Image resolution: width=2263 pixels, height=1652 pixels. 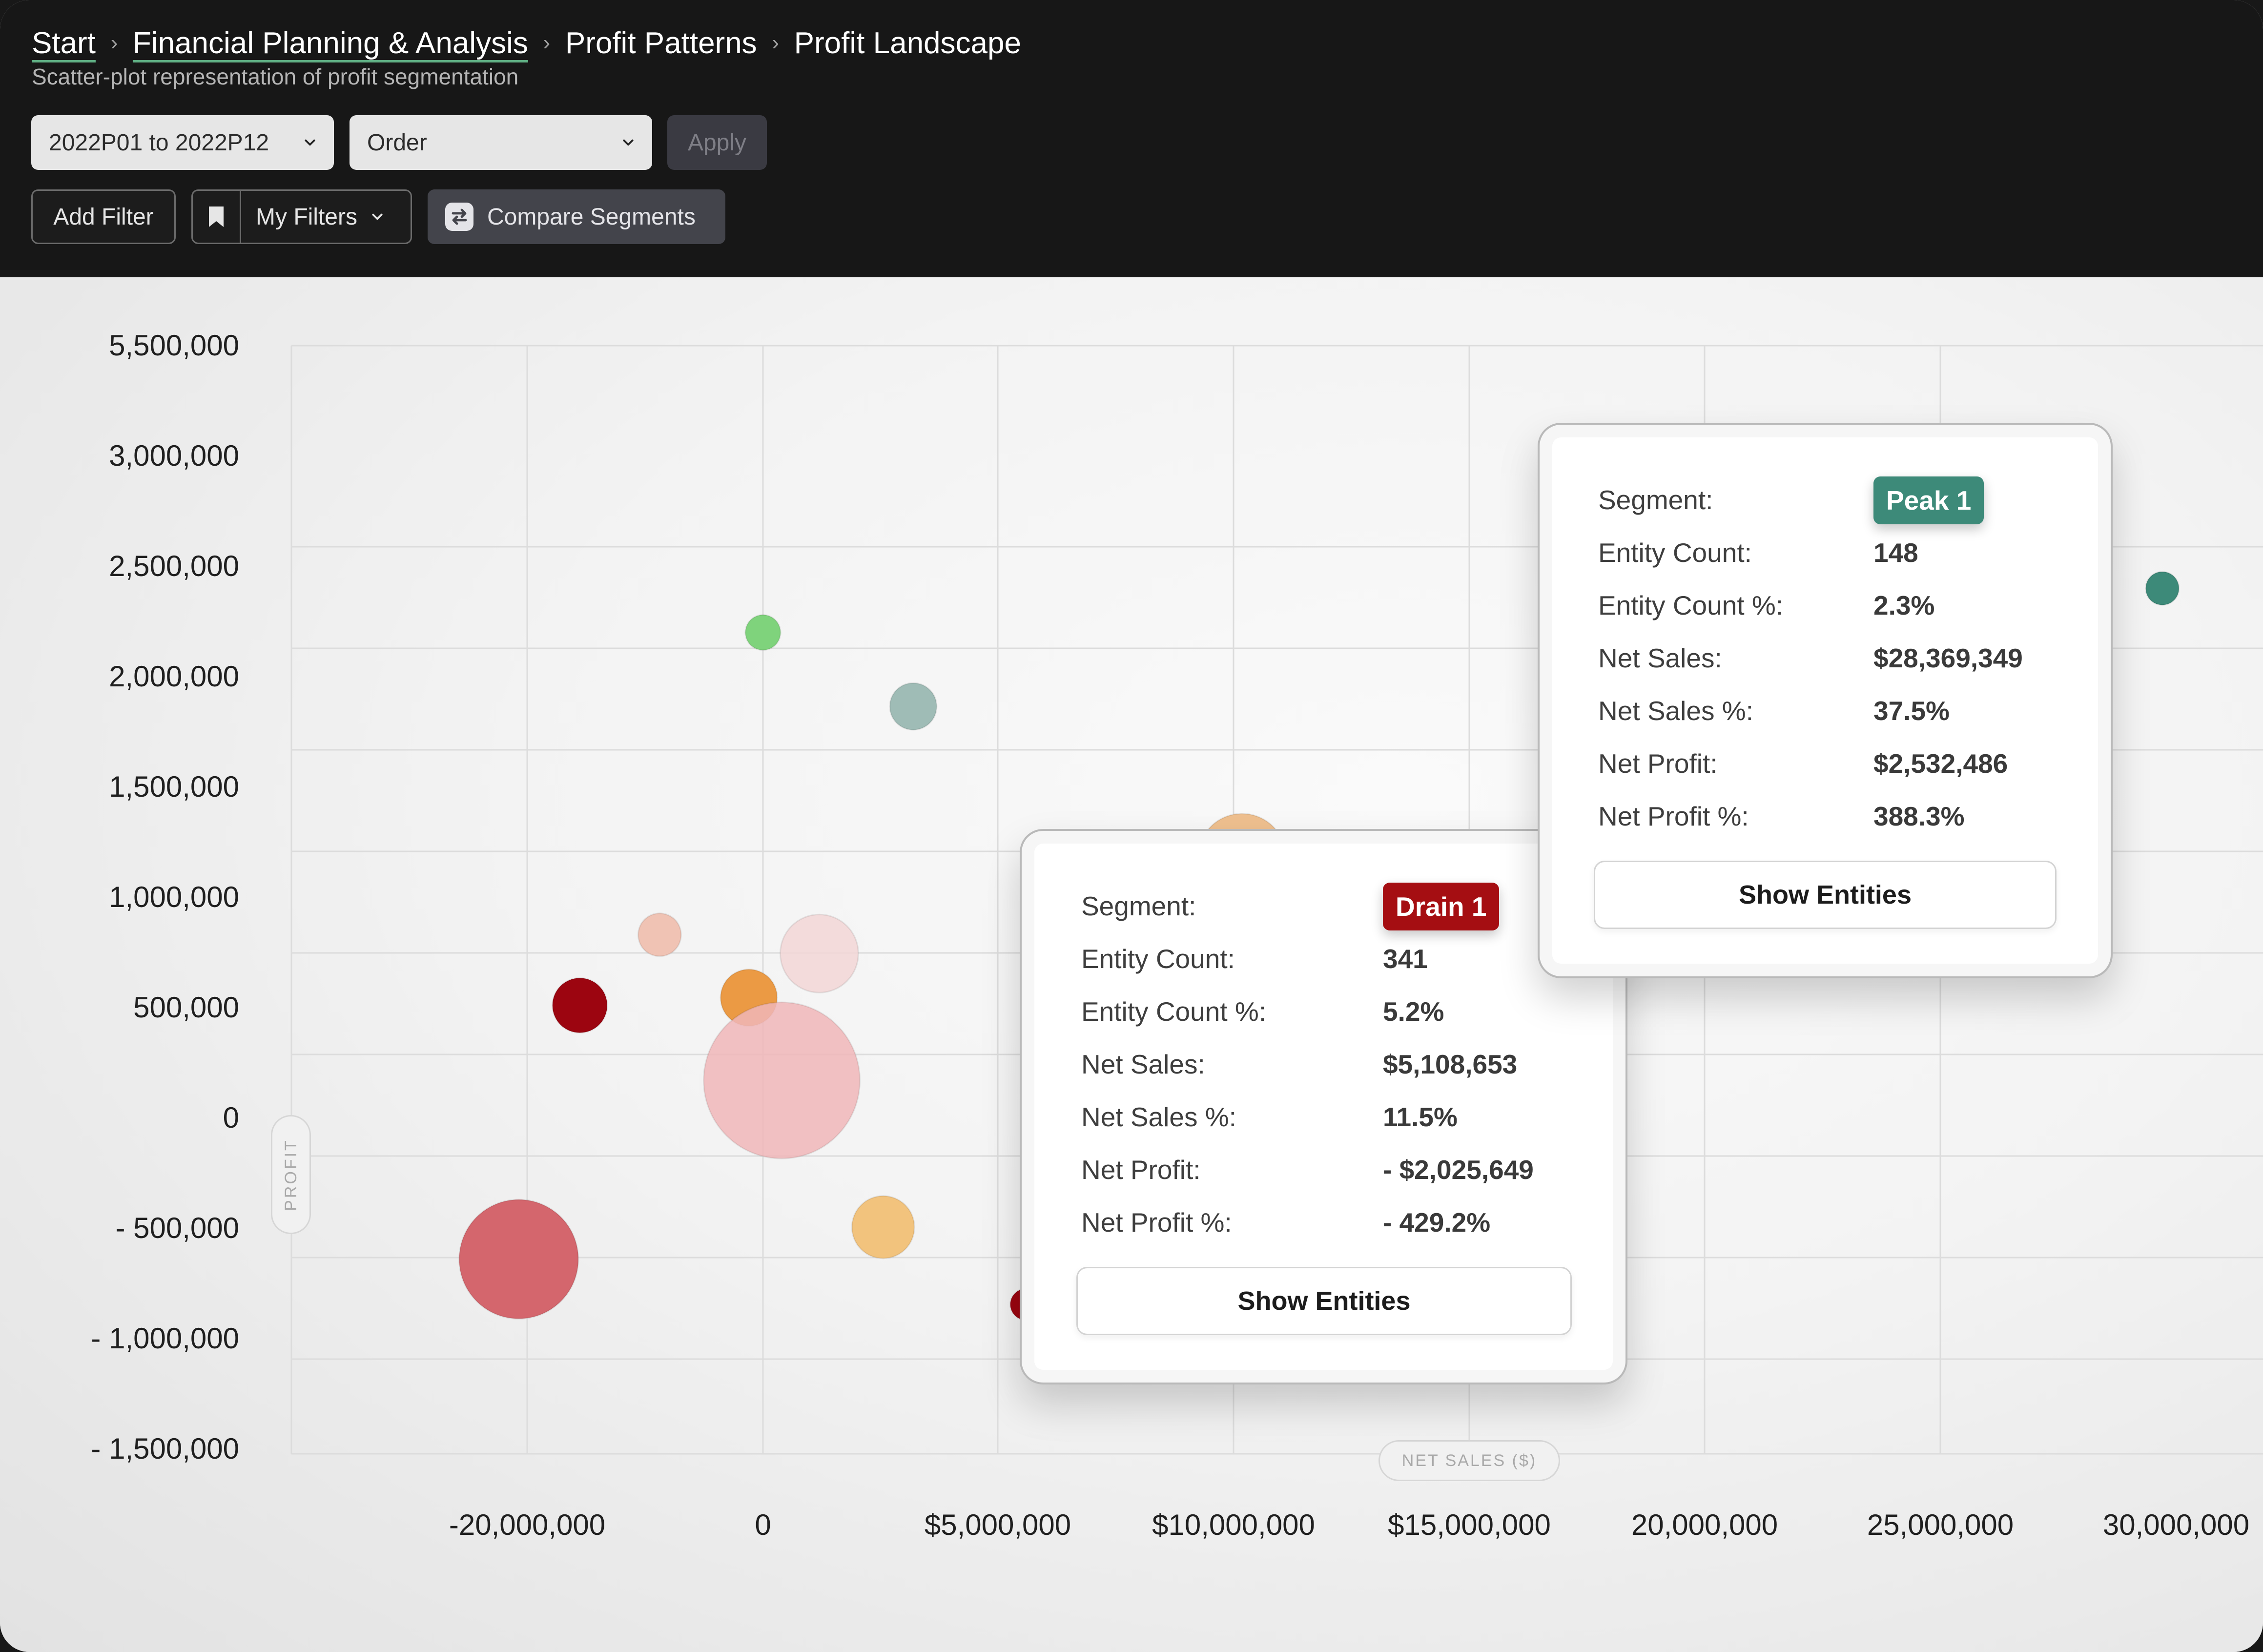 I want to click on y-tick-label: 0, so click(x=231, y=1117).